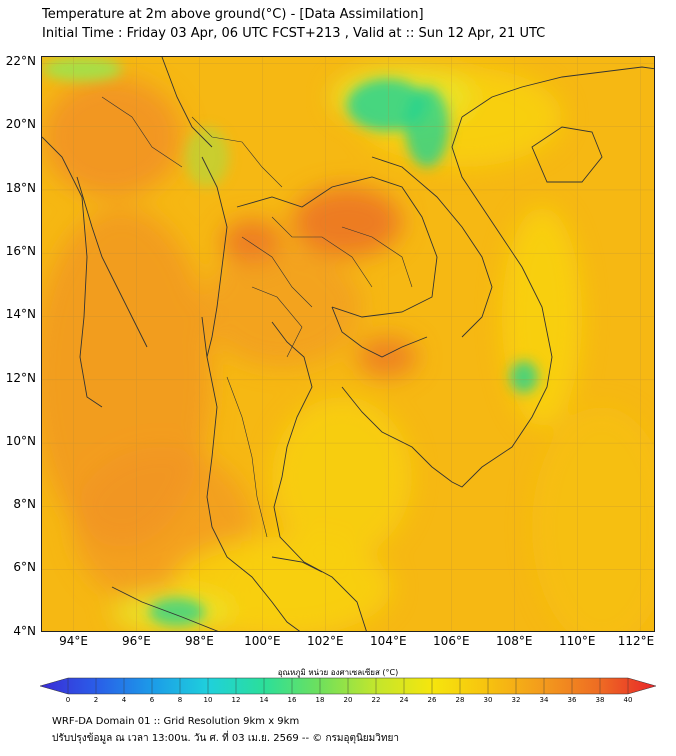 This screenshot has height=756, width=676. I want to click on cool-zone-vietnam-highland, so click(524, 377).